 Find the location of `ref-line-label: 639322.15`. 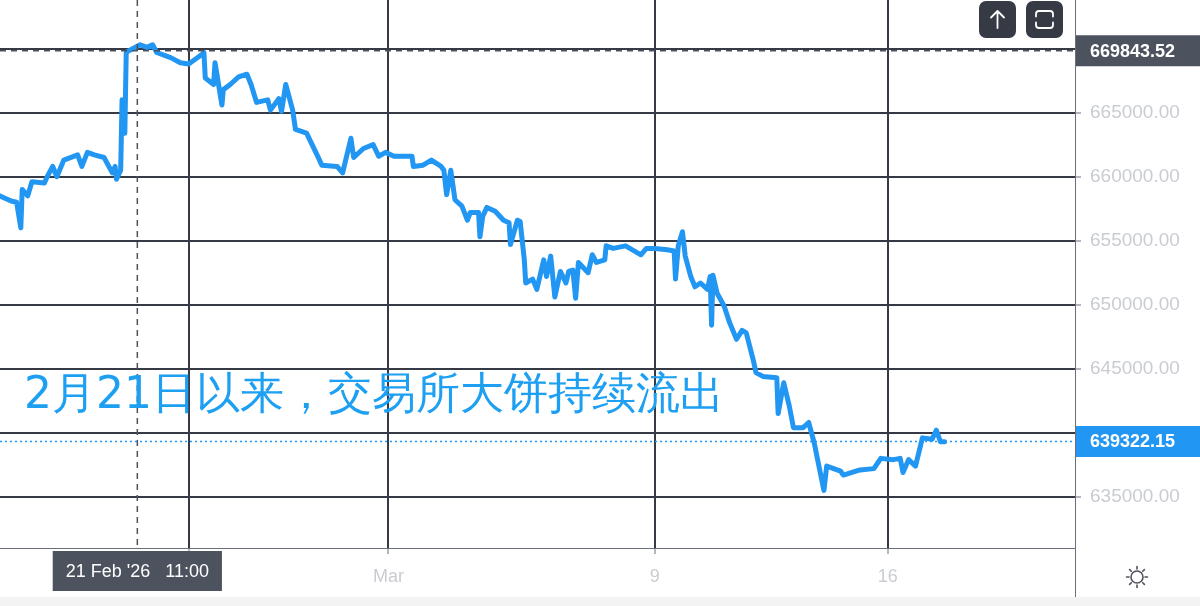

ref-line-label: 639322.15 is located at coordinates (1133, 441).